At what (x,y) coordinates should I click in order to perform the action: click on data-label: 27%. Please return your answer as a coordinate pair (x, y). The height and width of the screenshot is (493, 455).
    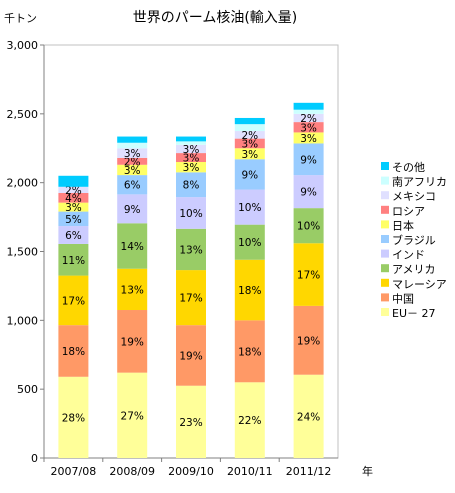
    Looking at the image, I should click on (132, 416).